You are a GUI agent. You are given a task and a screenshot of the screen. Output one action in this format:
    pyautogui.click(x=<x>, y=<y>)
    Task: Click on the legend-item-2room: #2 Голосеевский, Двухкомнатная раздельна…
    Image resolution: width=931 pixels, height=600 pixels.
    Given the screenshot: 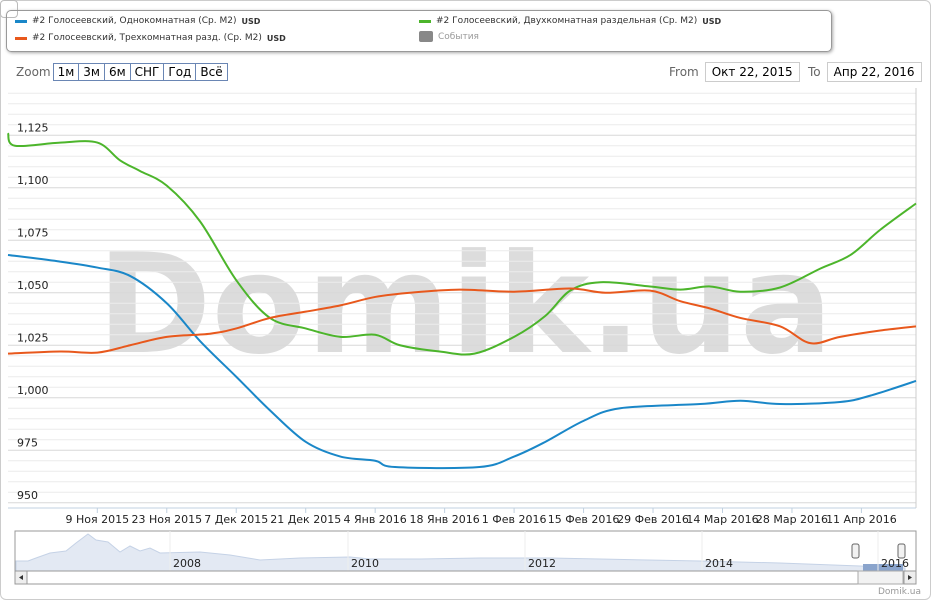 What is the action you would take?
    pyautogui.click(x=570, y=21)
    